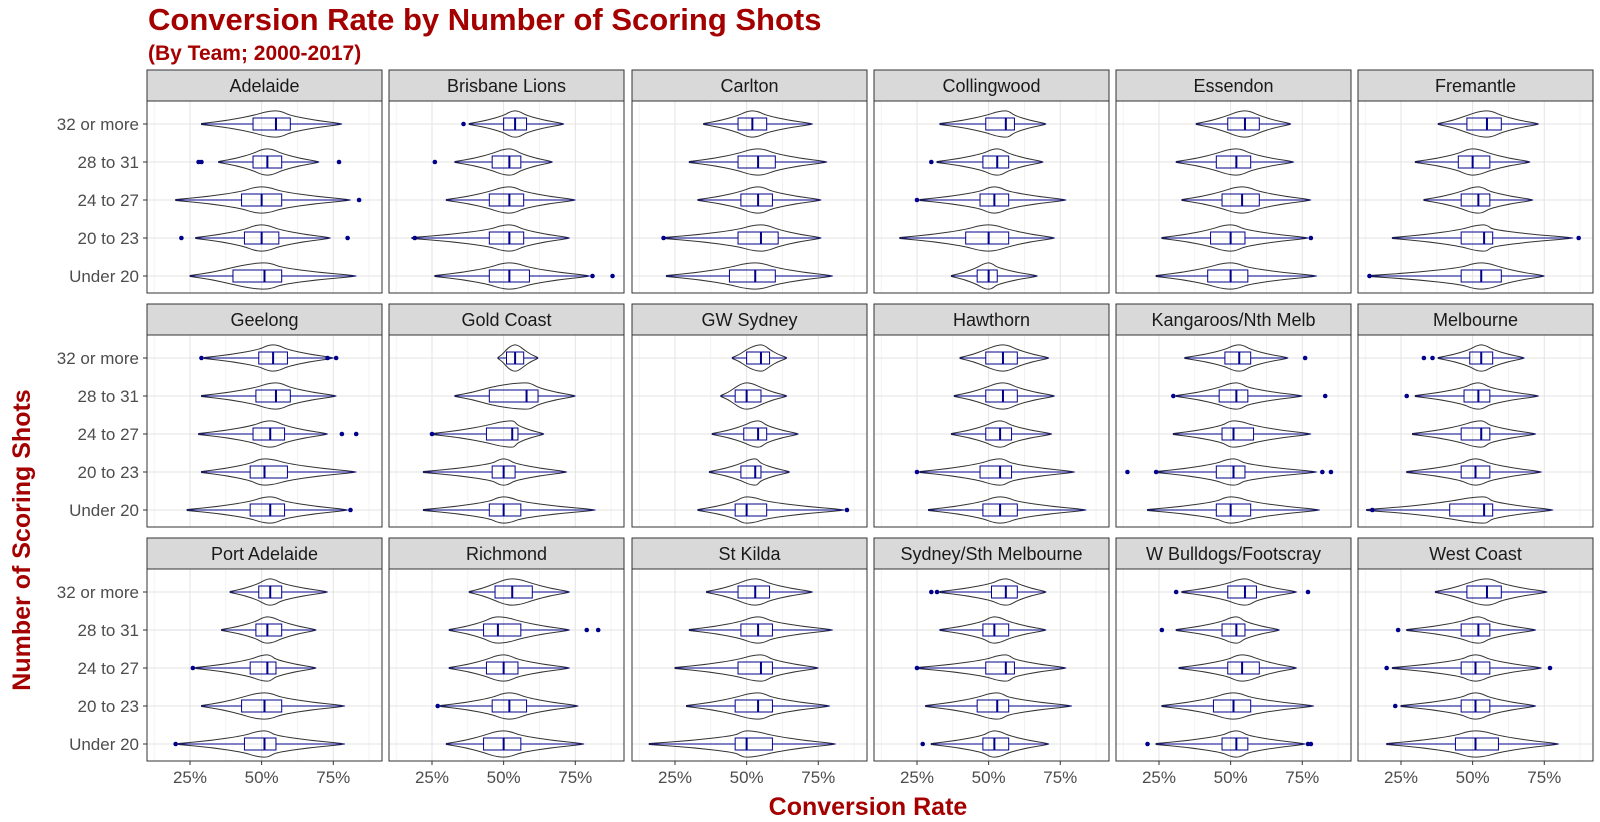  Describe the element at coordinates (749, 86) in the screenshot. I see `facet-strip-label: Carlton` at that location.